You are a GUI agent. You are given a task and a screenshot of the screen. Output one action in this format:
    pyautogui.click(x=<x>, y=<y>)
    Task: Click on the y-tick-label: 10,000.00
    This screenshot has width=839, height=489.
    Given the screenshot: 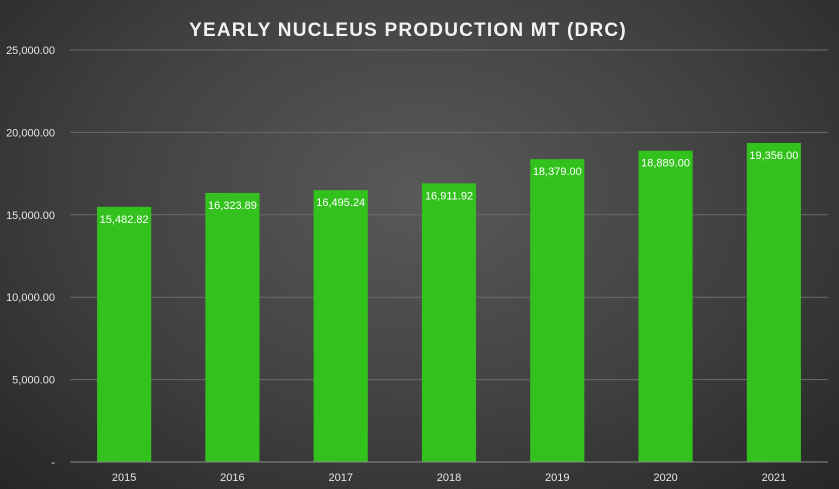 What is the action you would take?
    pyautogui.click(x=30, y=298)
    